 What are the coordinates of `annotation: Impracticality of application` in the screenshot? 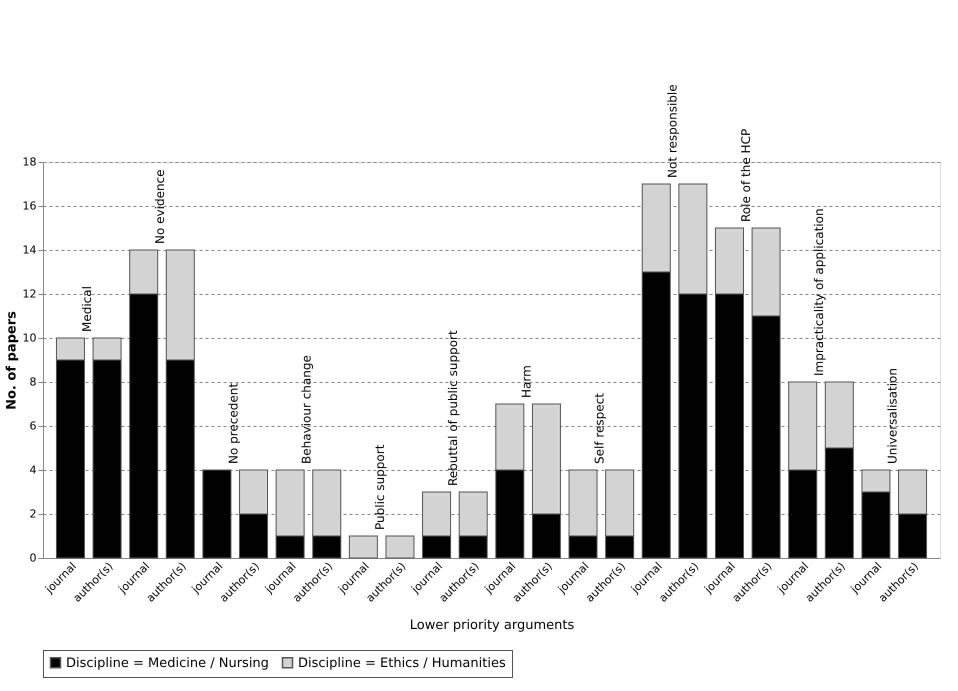 It's located at (819, 292).